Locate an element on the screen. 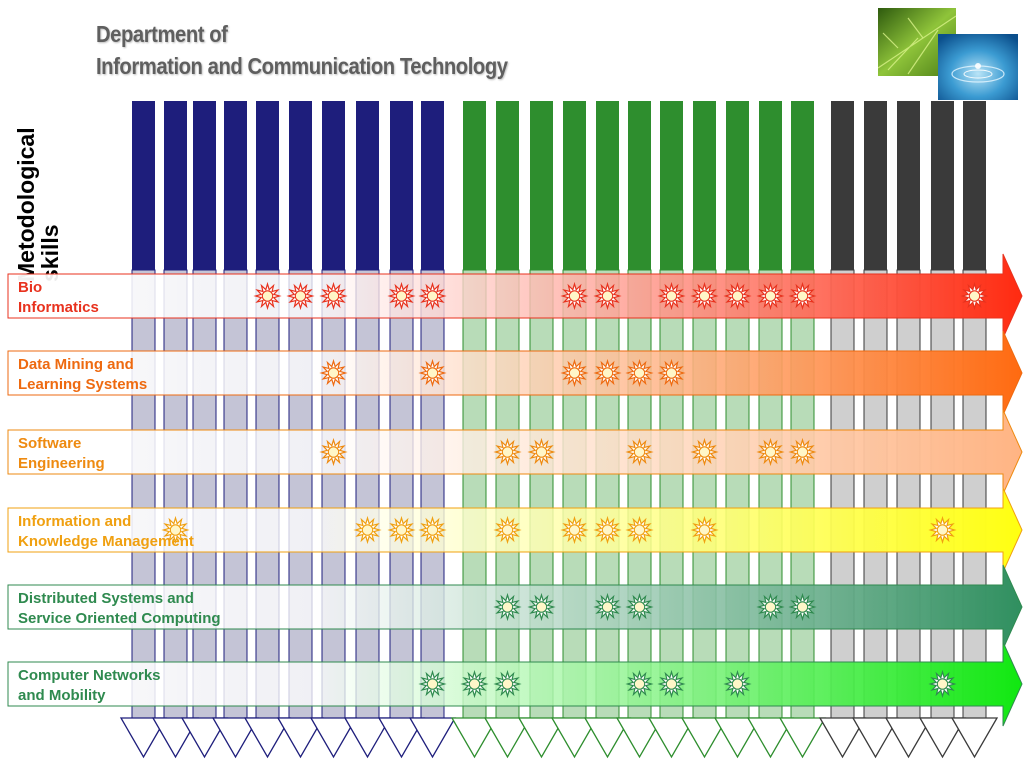 The width and height of the screenshot is (1024, 768). row-band: Information and Knowledge Management is located at coordinates (515, 530).